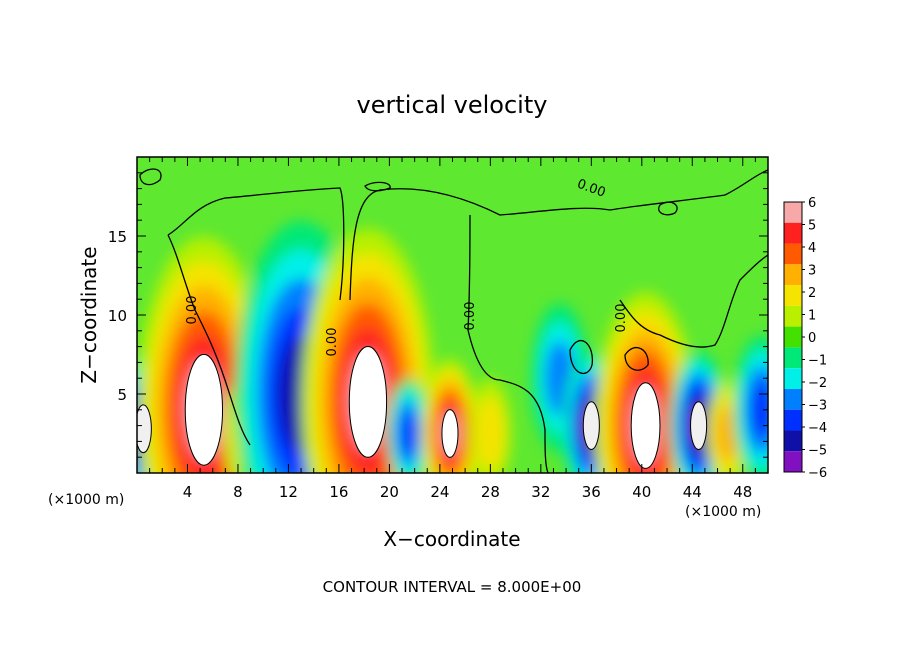 The height and width of the screenshot is (658, 904). I want to click on x-tick-label-12: 12, so click(288, 492).